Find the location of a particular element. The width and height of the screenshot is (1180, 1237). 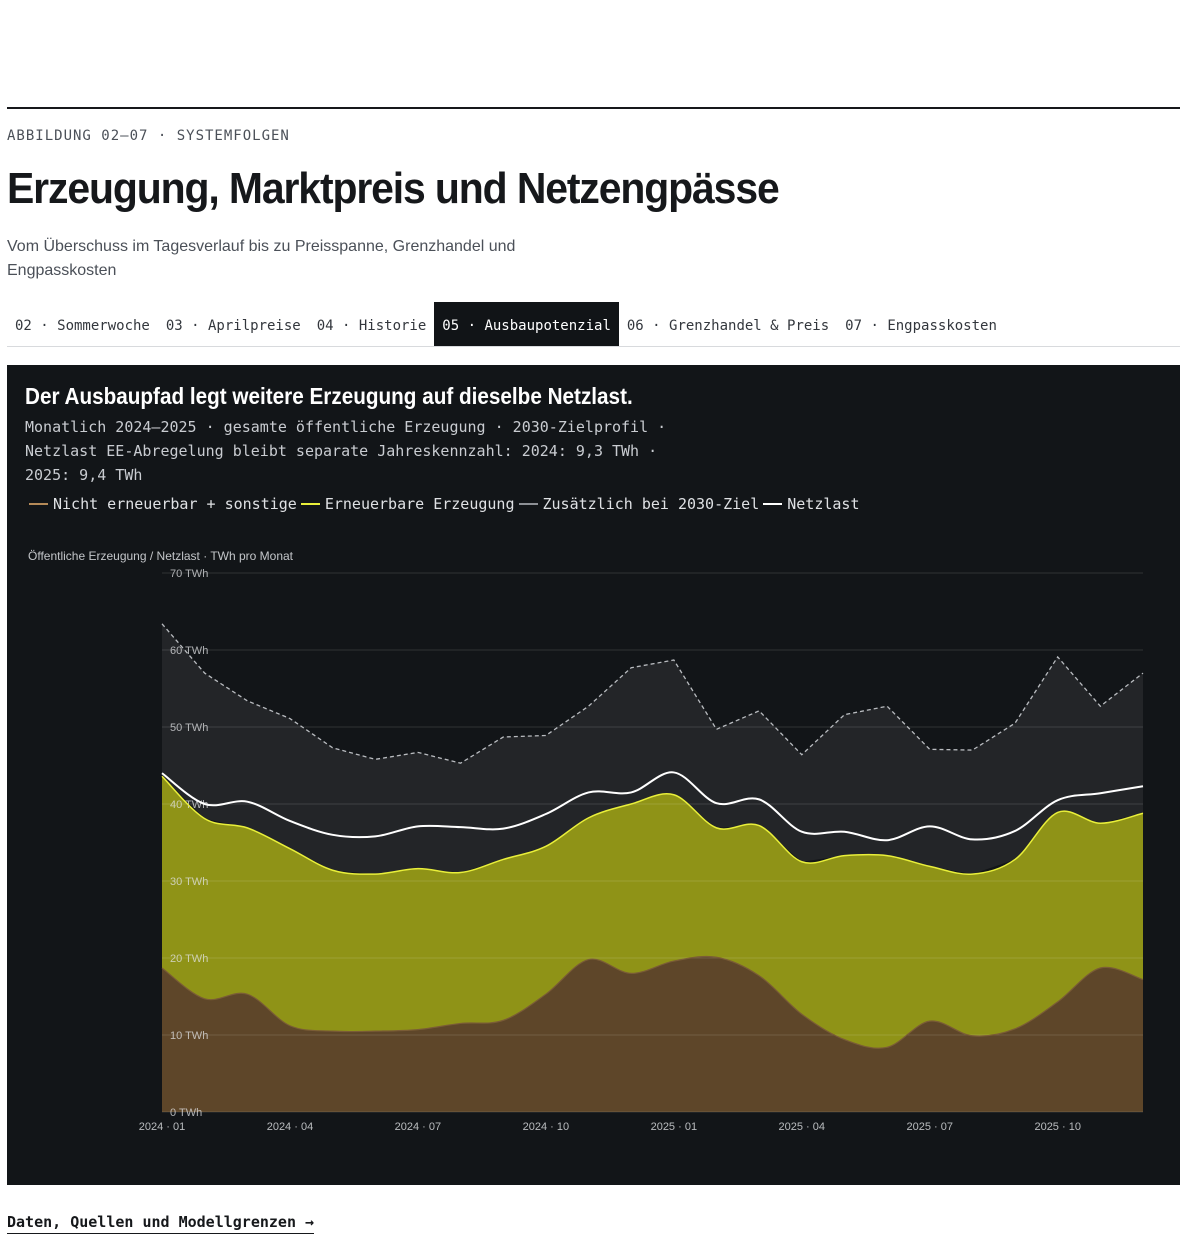

legend-item-nonrenewable: Nicht erneuerbar + sonstige is located at coordinates (163, 504).